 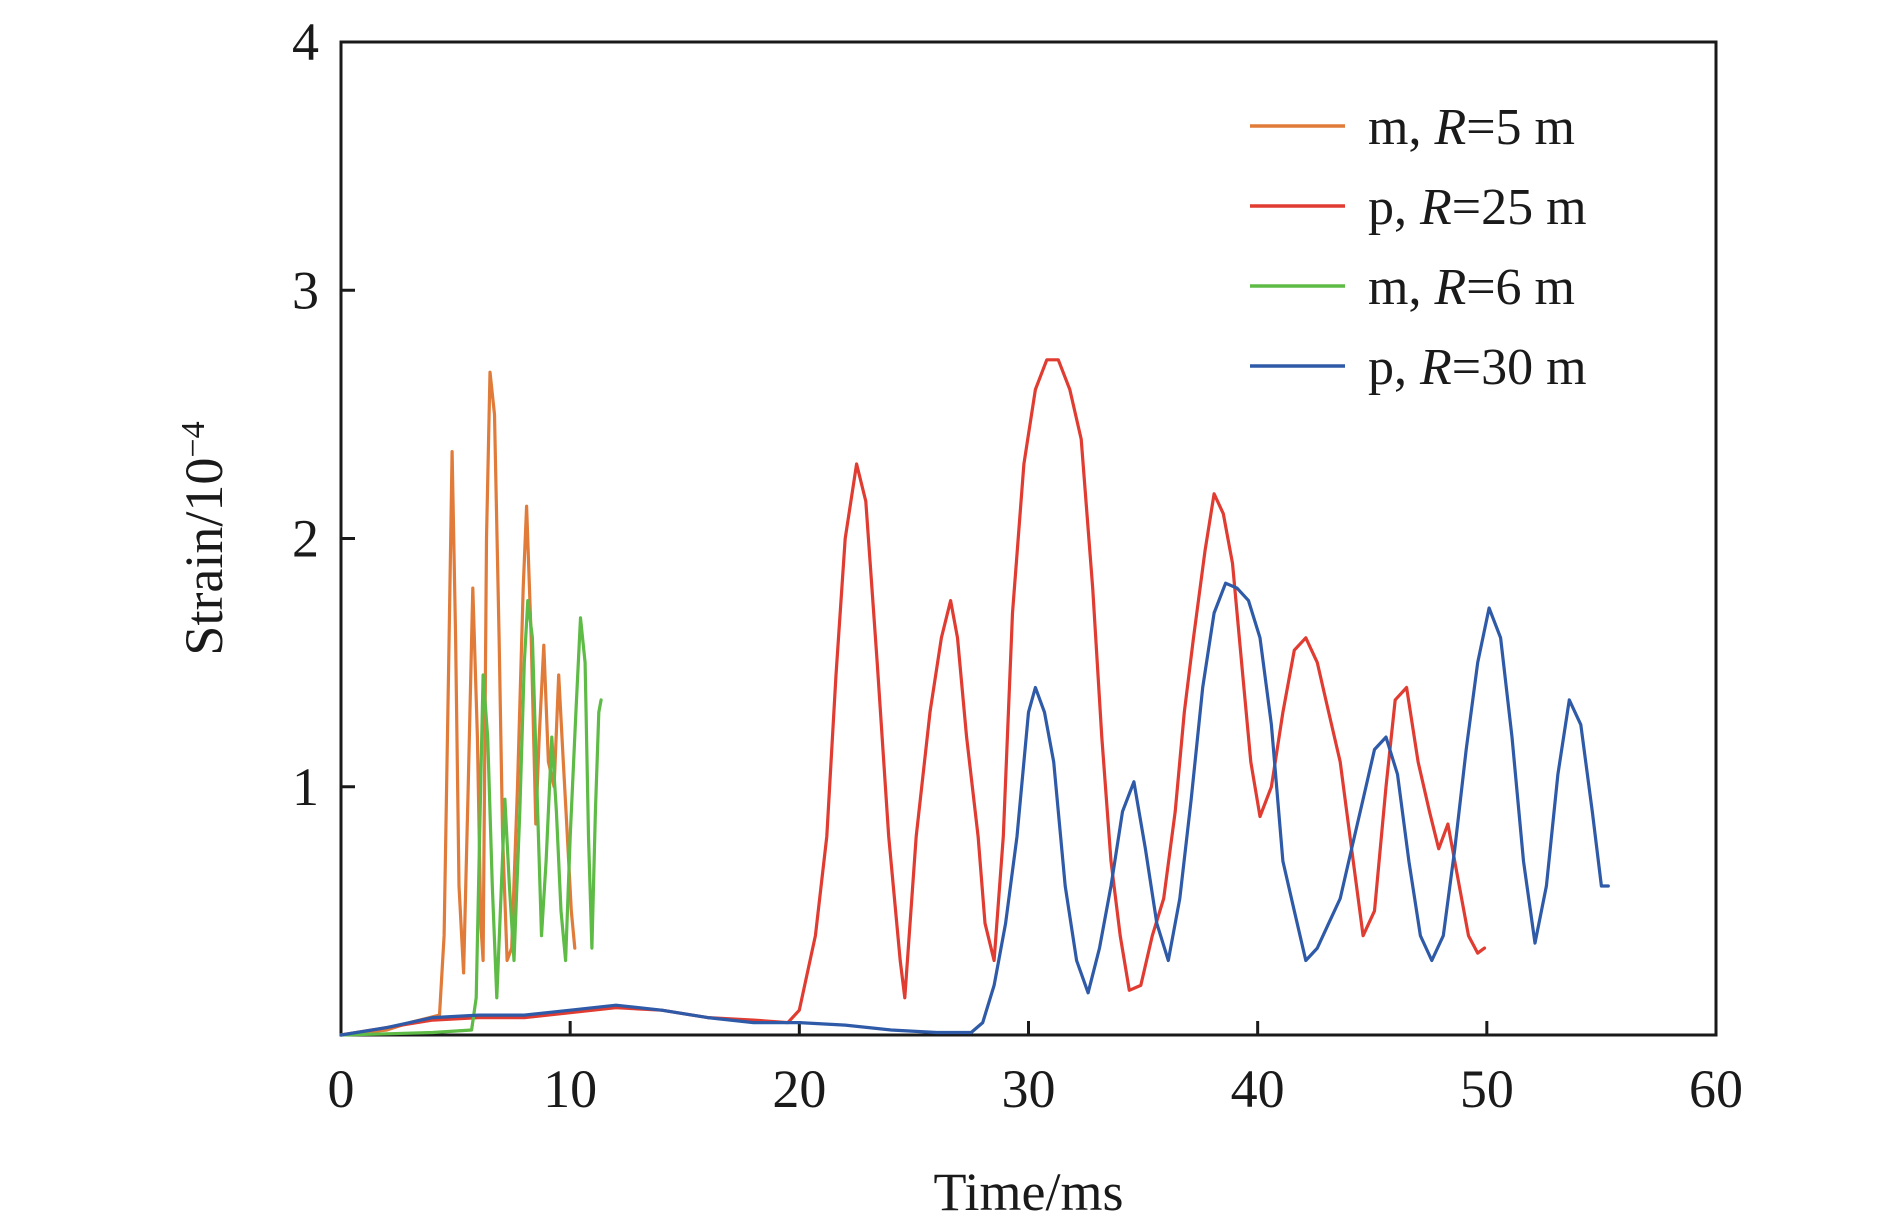 I want to click on legend-label-1: m, R=5 m, so click(x=1471, y=127).